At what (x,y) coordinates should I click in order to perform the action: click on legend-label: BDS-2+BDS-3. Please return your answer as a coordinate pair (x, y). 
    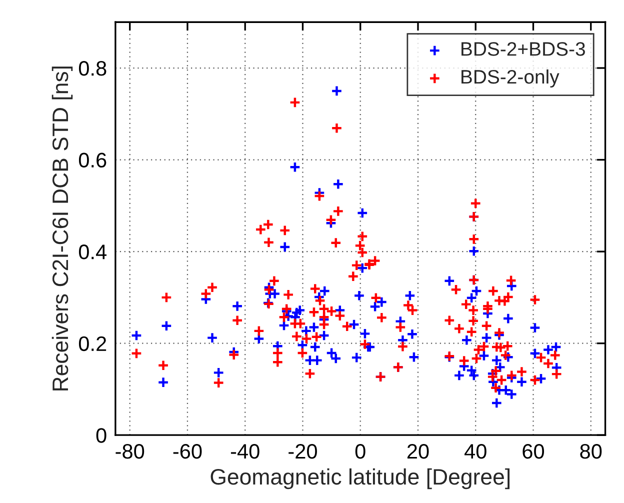
    Looking at the image, I should click on (523, 49).